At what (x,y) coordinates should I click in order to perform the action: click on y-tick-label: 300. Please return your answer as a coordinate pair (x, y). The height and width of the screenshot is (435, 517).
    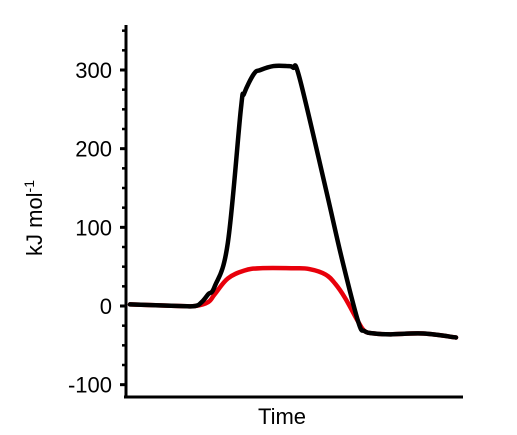
    Looking at the image, I should click on (93, 70).